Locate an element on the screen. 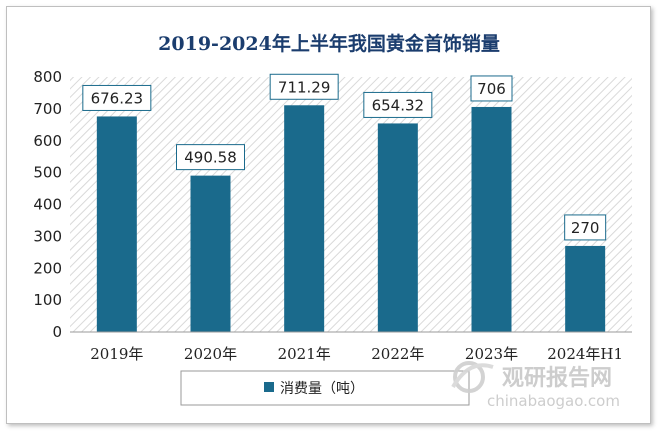 The height and width of the screenshot is (432, 659). y-tick-label: 100 is located at coordinates (47, 300).